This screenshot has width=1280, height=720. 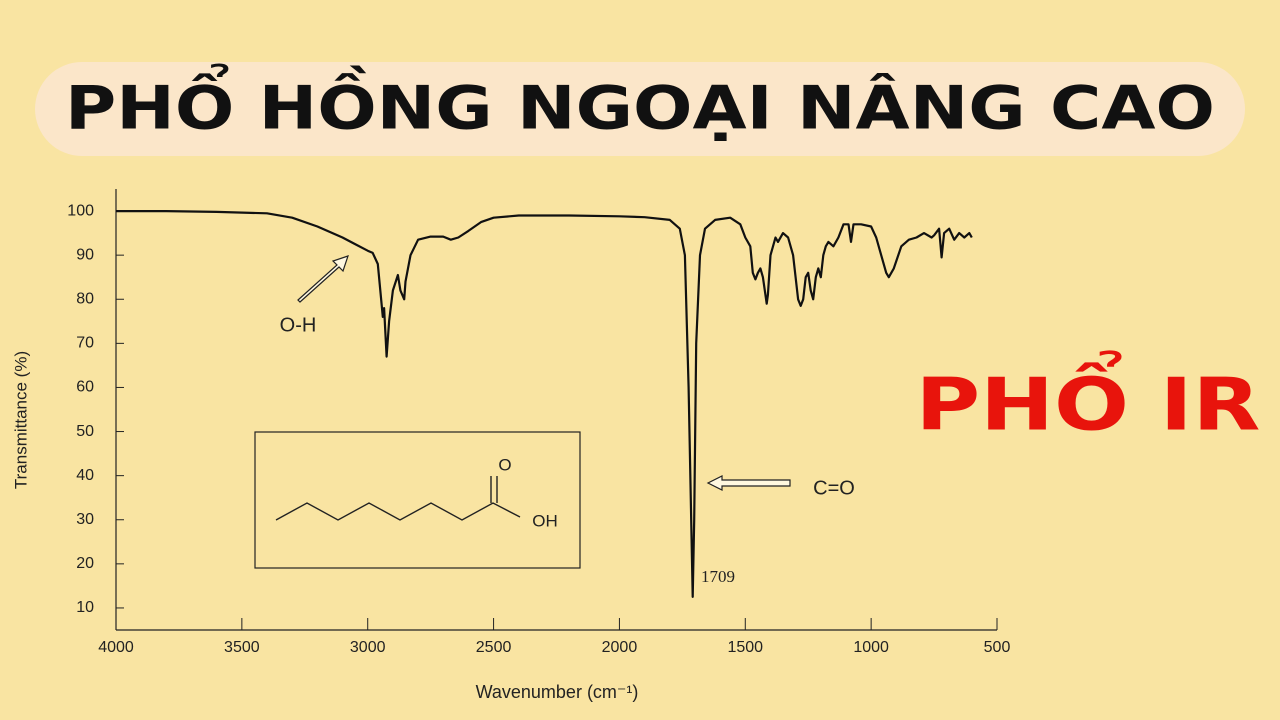 I want to click on y-tick-label: 10, so click(x=85, y=607).